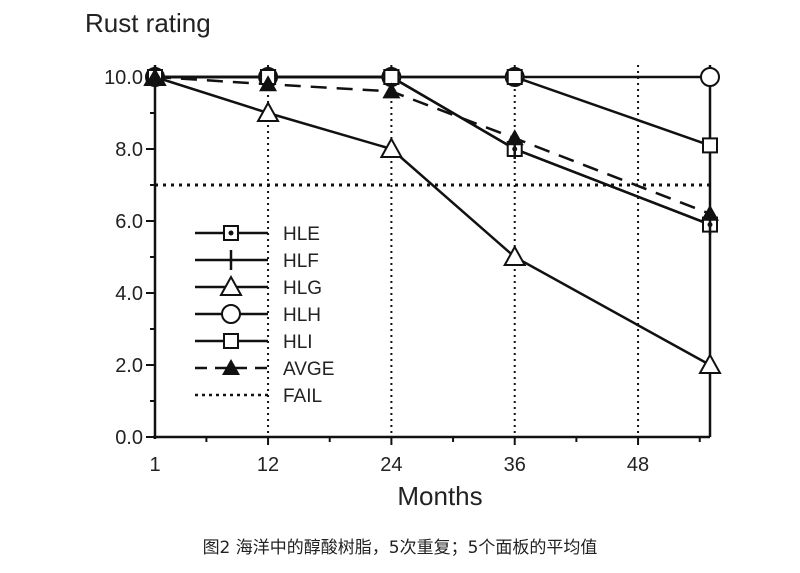  I want to click on y-tick-label: 2.0, so click(129, 366).